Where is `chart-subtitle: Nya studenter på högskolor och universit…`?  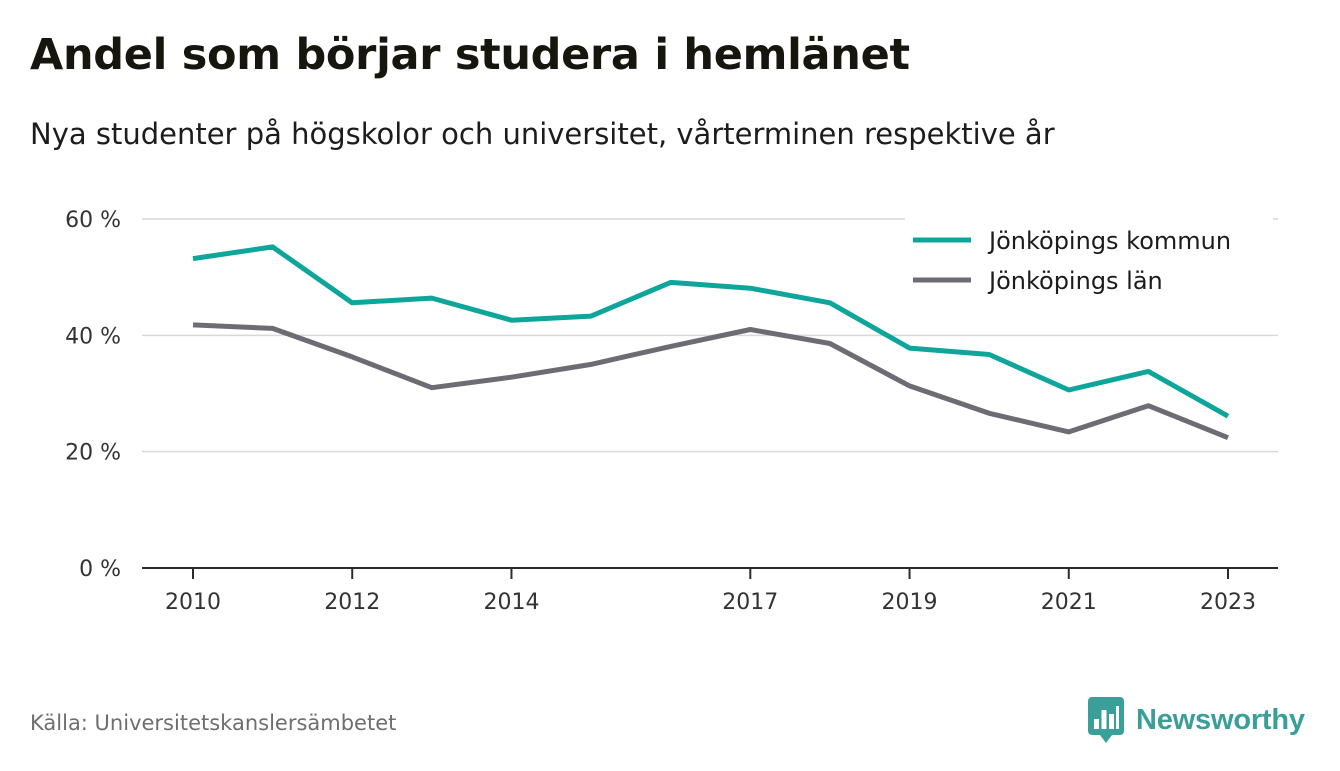
chart-subtitle: Nya studenter på högskolor och universit… is located at coordinates (542, 134).